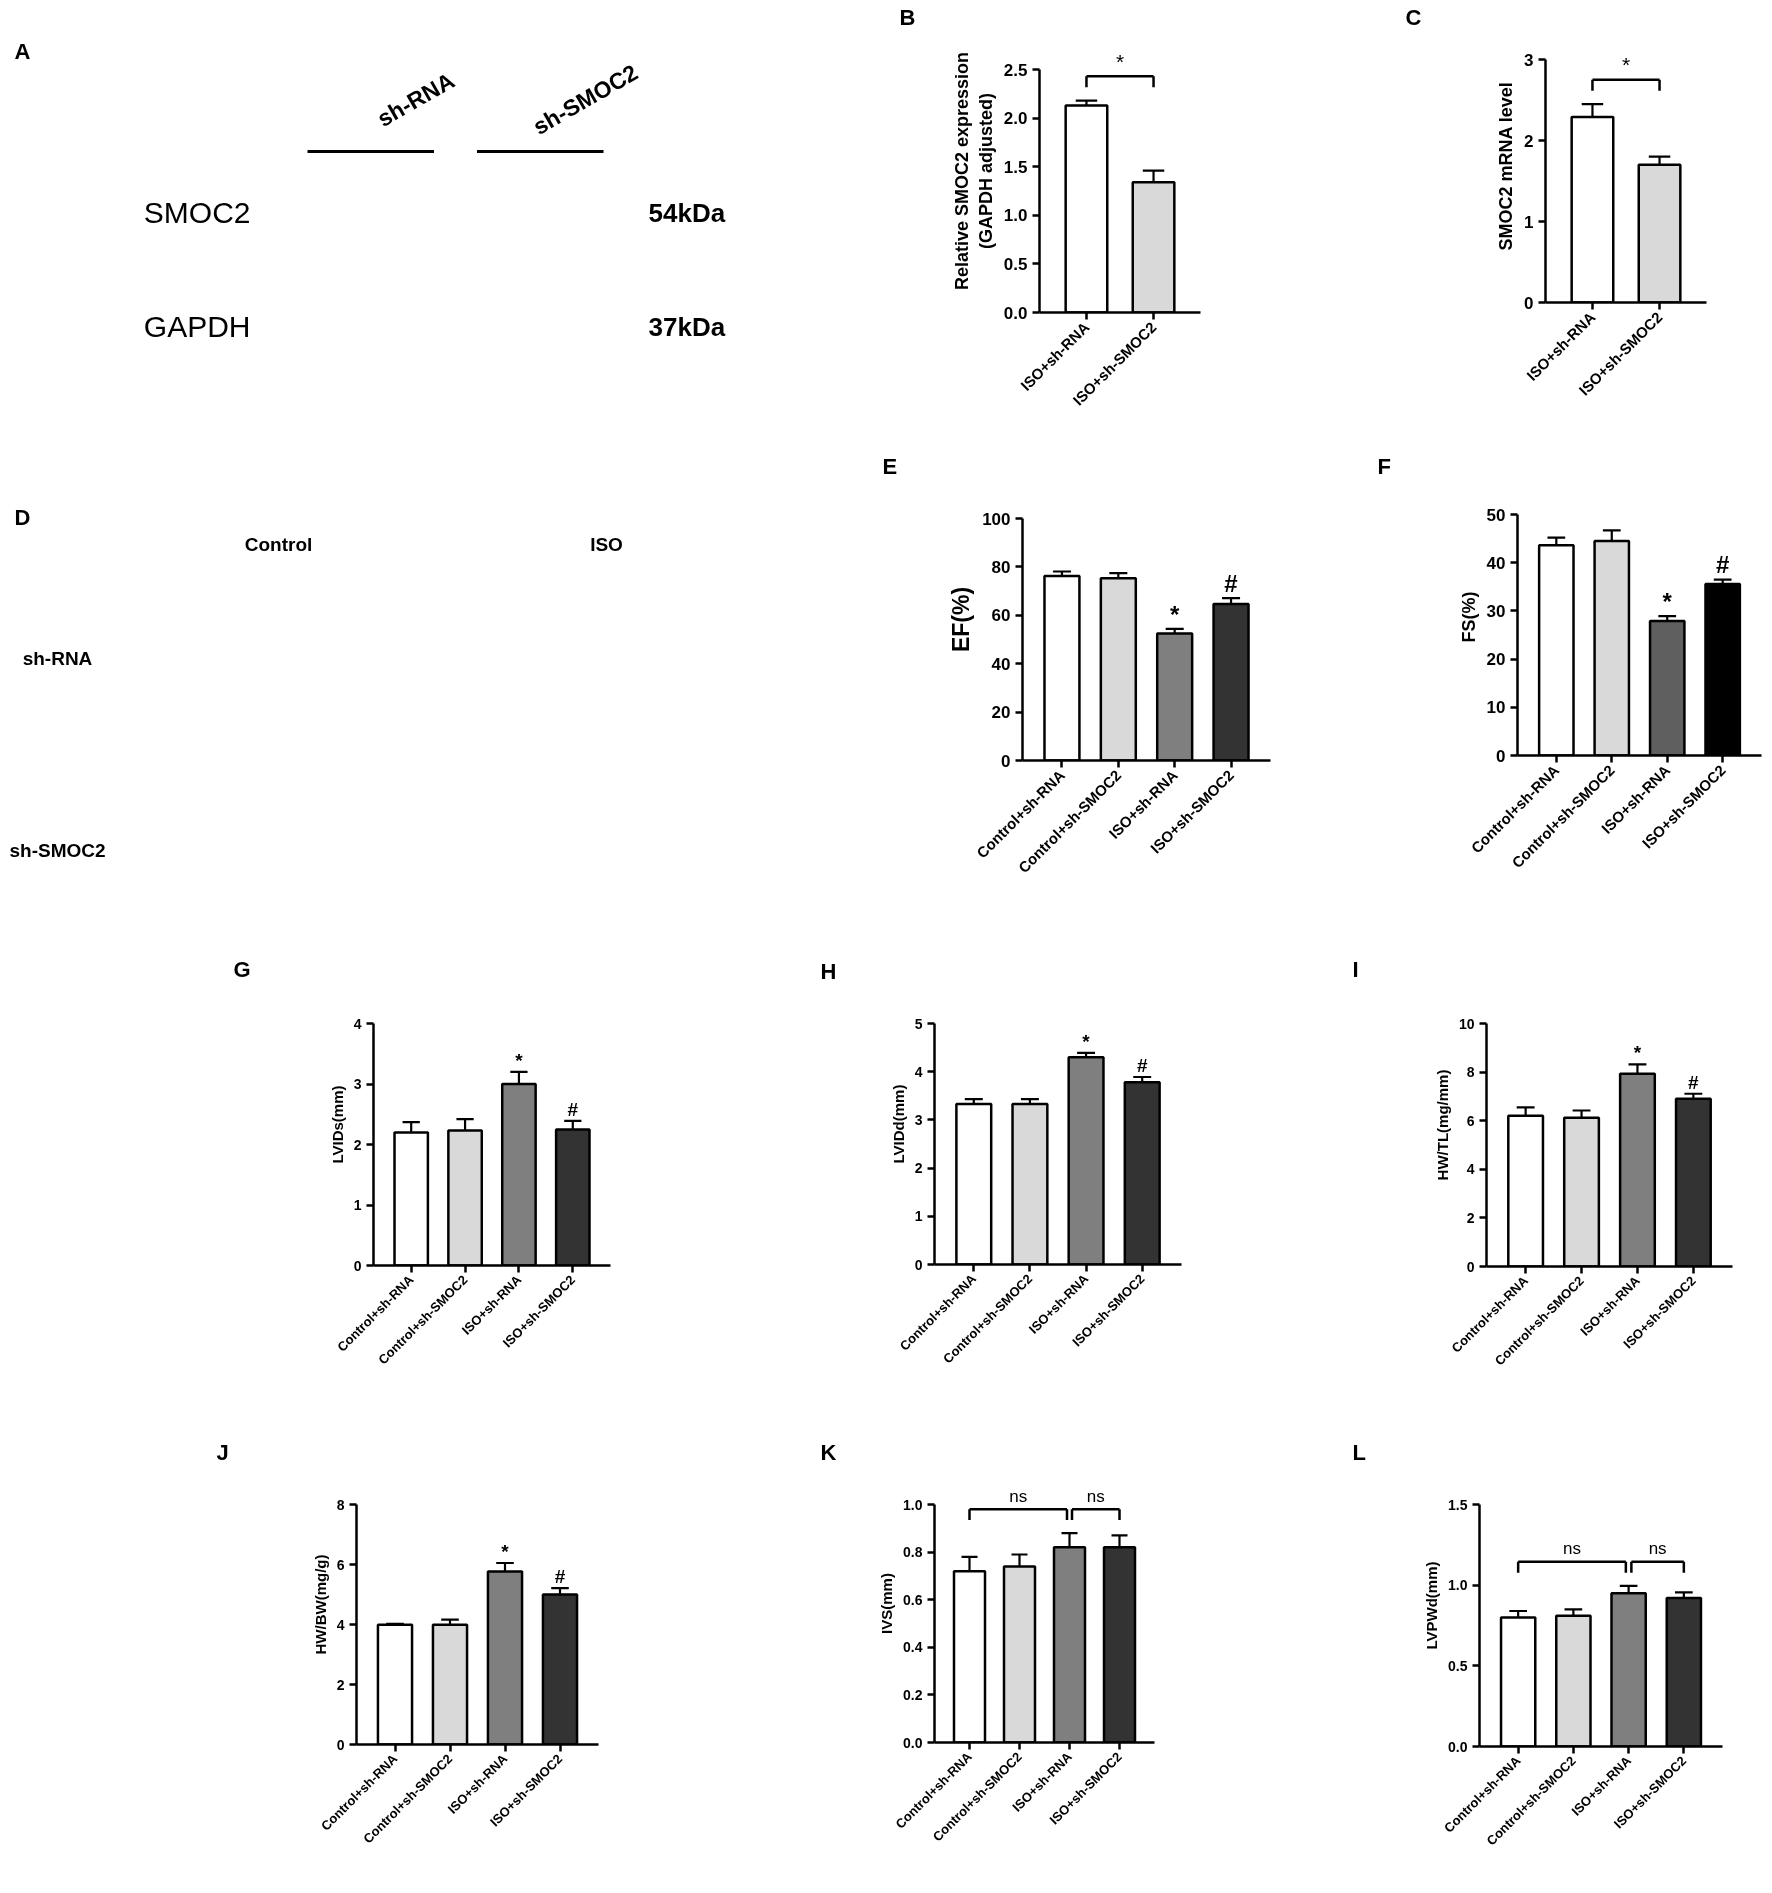 This screenshot has width=1772, height=1893. What do you see at coordinates (996, 519) in the screenshot?
I see `y-tick-label: 100` at bounding box center [996, 519].